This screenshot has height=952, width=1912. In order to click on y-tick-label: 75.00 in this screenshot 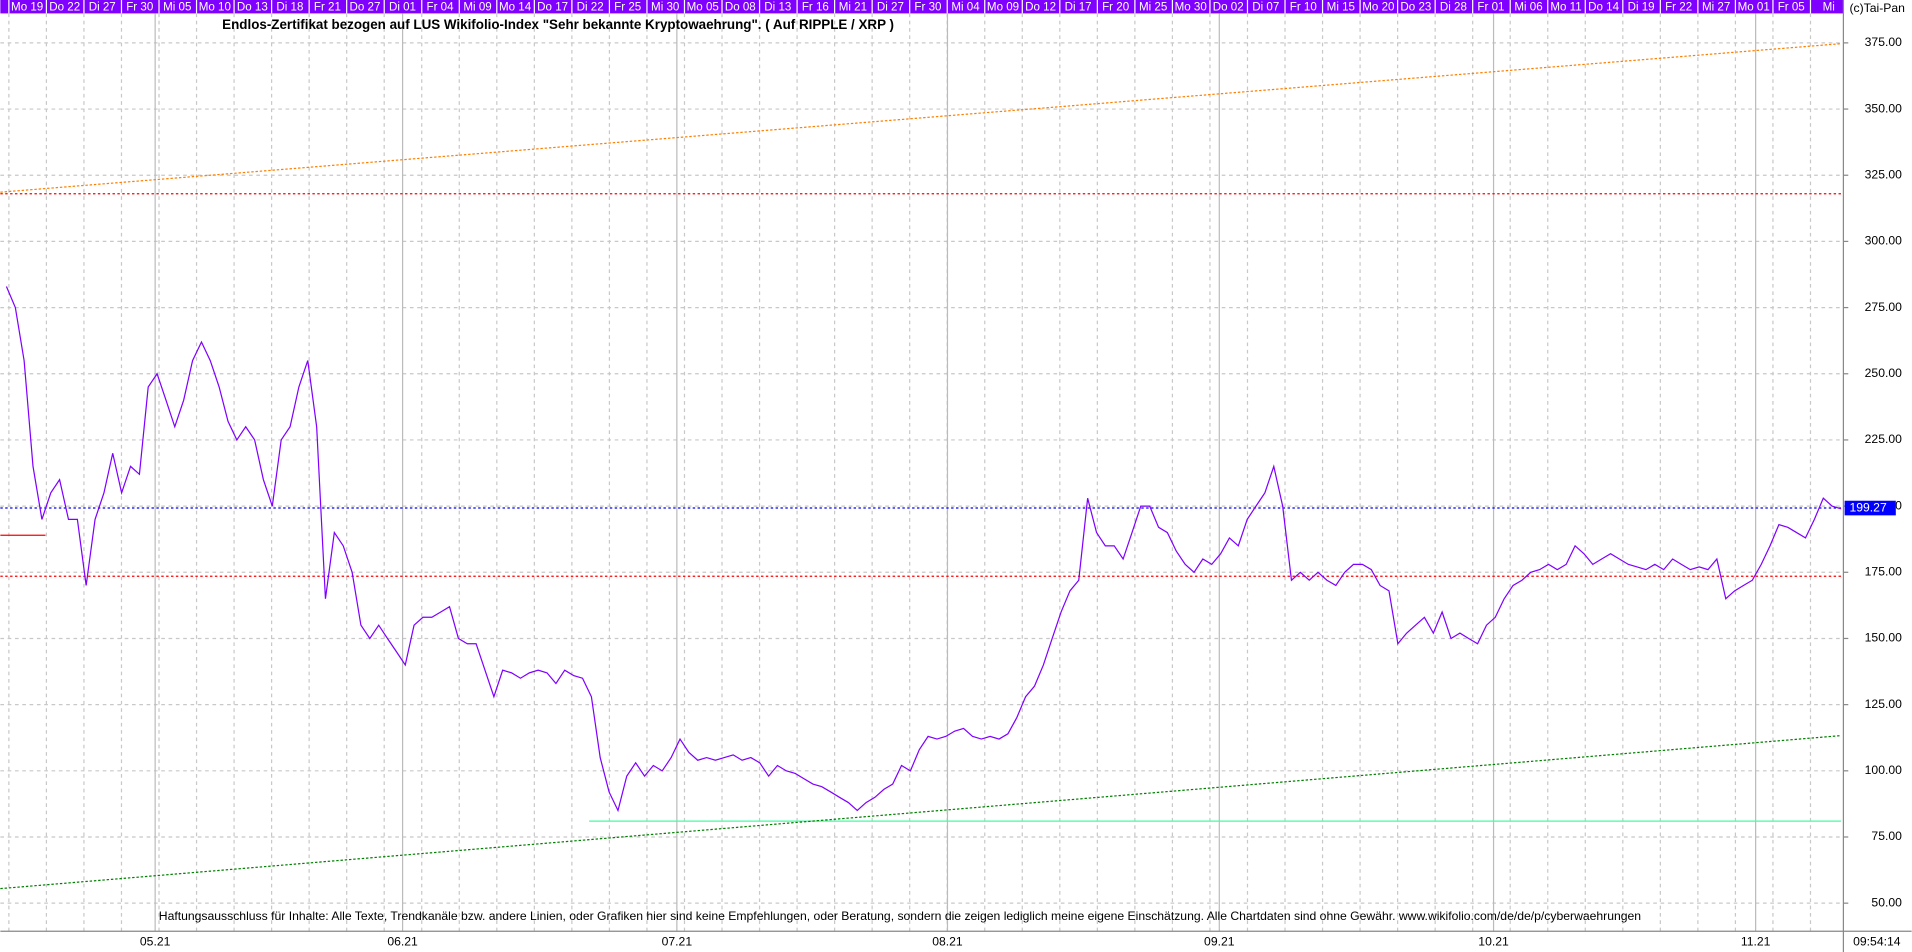, I will do `click(1886, 836)`.